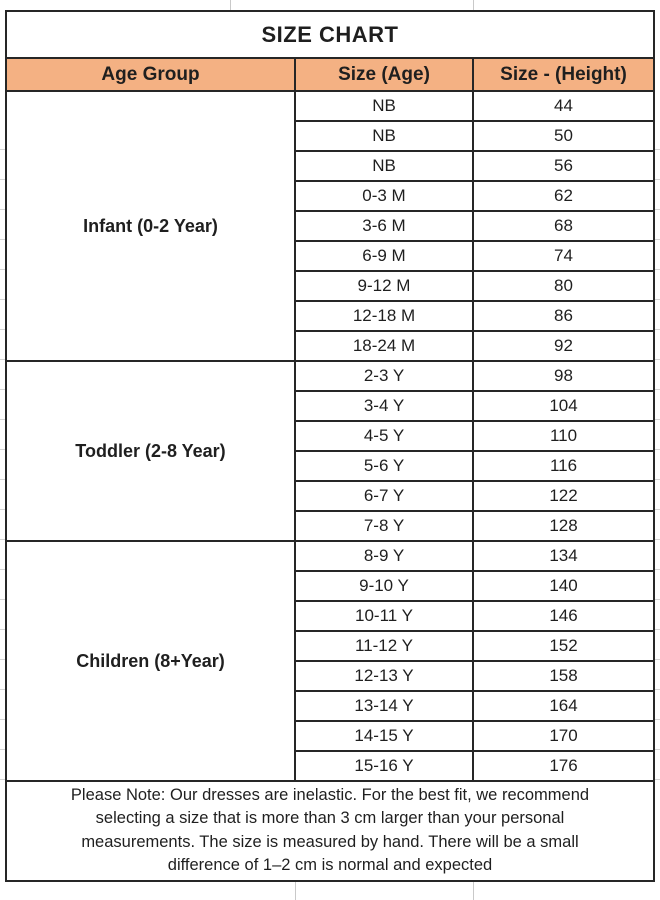 This screenshot has width=660, height=900. Describe the element at coordinates (563, 106) in the screenshot. I see `height-cell: 44` at that location.